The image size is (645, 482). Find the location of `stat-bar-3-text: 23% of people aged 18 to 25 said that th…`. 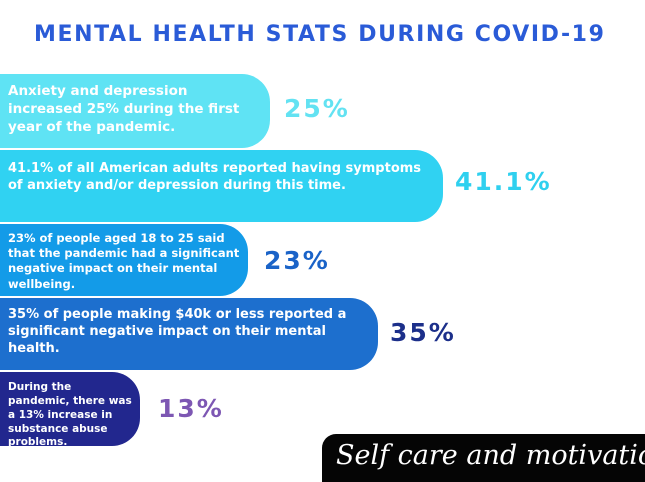

stat-bar-3-text: 23% of people aged 18 to 25 said that th… is located at coordinates (124, 261).